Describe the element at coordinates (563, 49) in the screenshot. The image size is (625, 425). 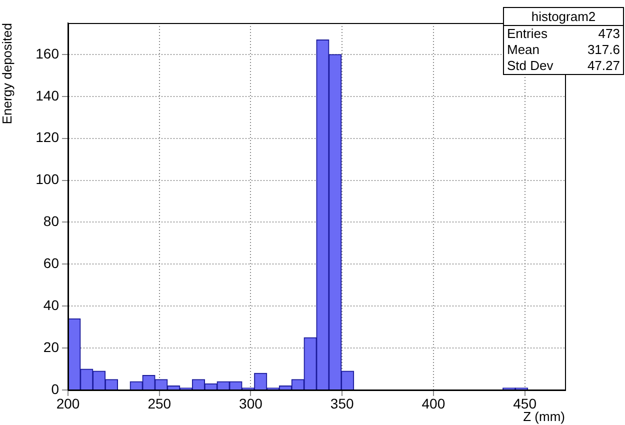
I see `text: Mean 317.6` at that location.